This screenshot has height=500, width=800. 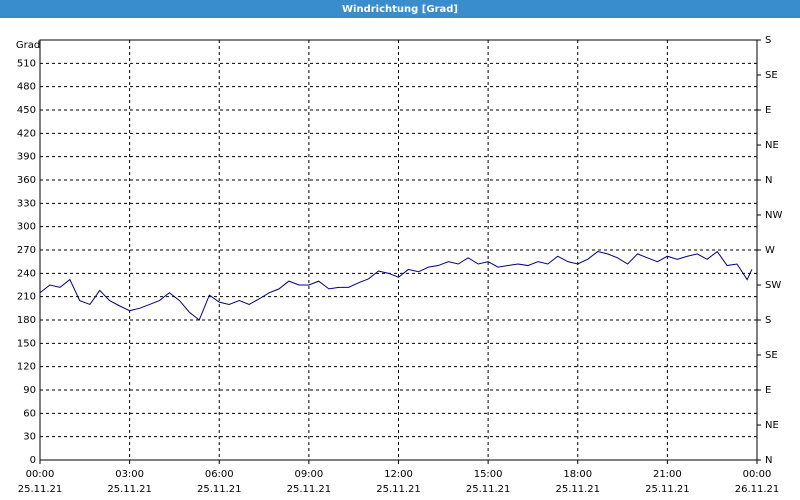 I want to click on y-tick-label: 210, so click(x=26, y=297).